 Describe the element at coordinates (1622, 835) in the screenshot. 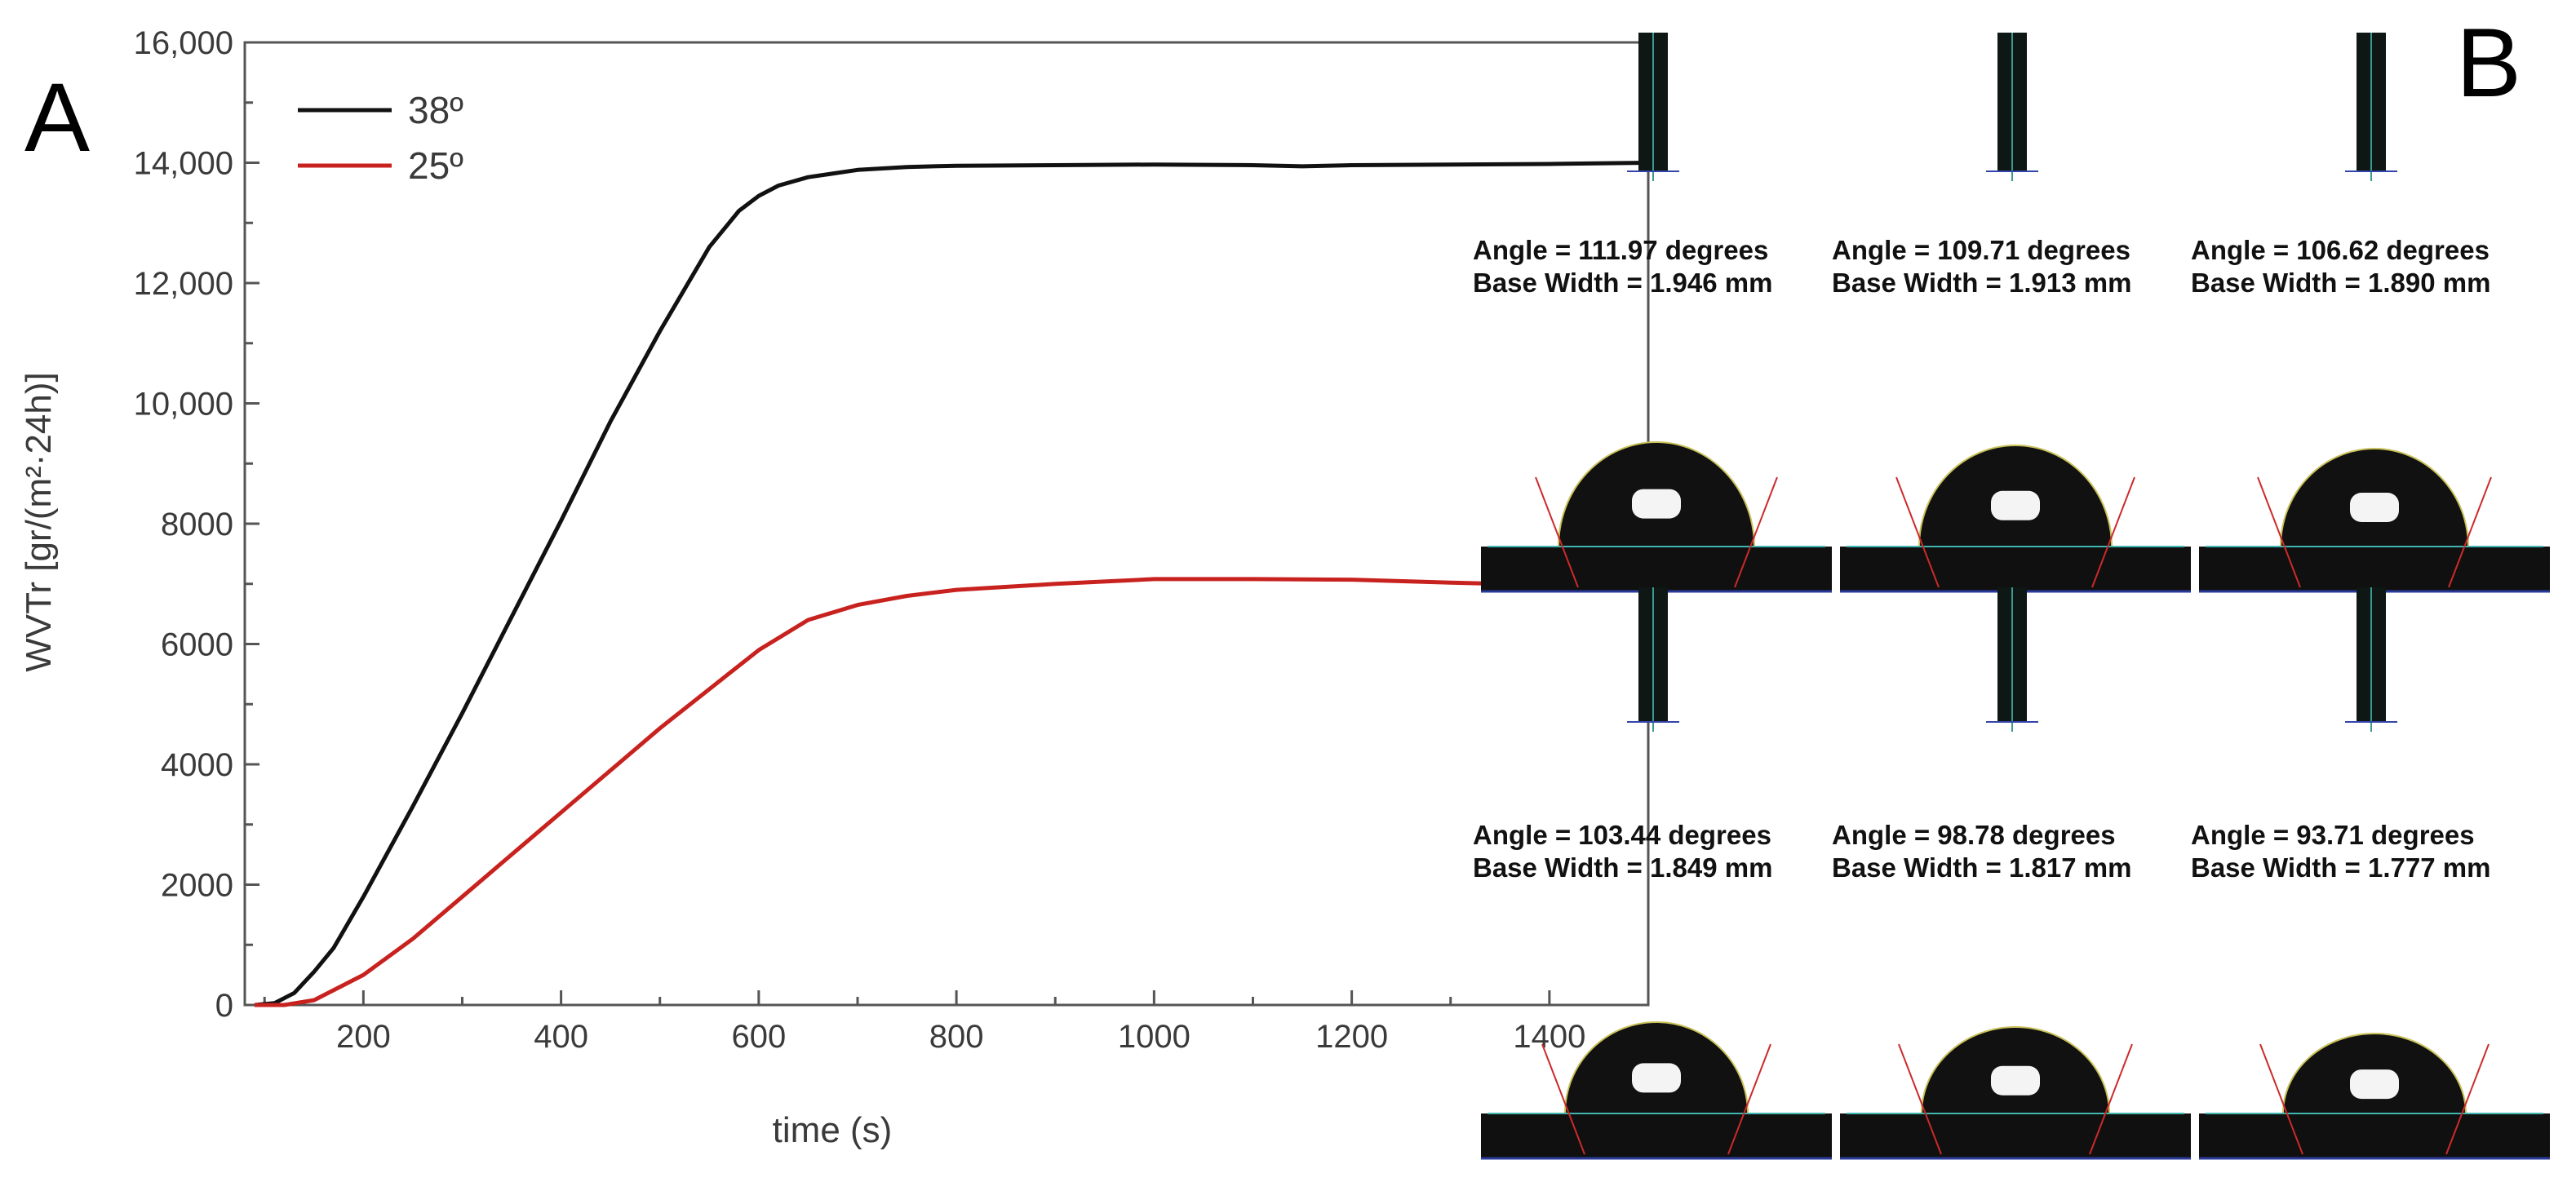

I see `angle-text: Angle = 103.44 degrees` at that location.